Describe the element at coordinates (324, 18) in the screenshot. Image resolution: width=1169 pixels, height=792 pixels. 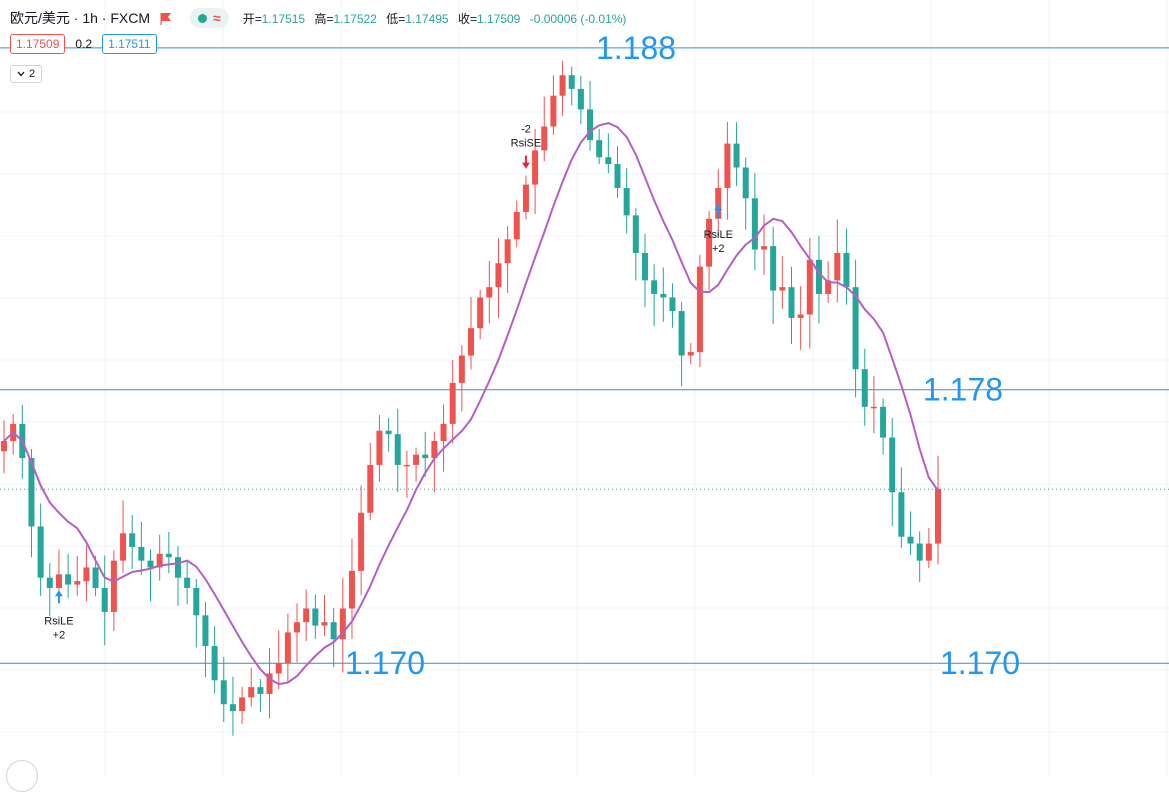
I see `high-label: 高=` at that location.